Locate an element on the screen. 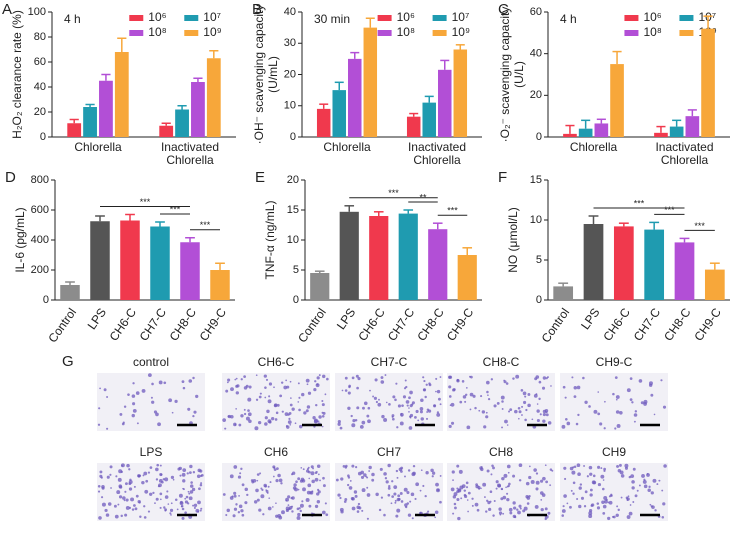  y-axis-label: NO (μmol/L) is located at coordinates (513, 240).